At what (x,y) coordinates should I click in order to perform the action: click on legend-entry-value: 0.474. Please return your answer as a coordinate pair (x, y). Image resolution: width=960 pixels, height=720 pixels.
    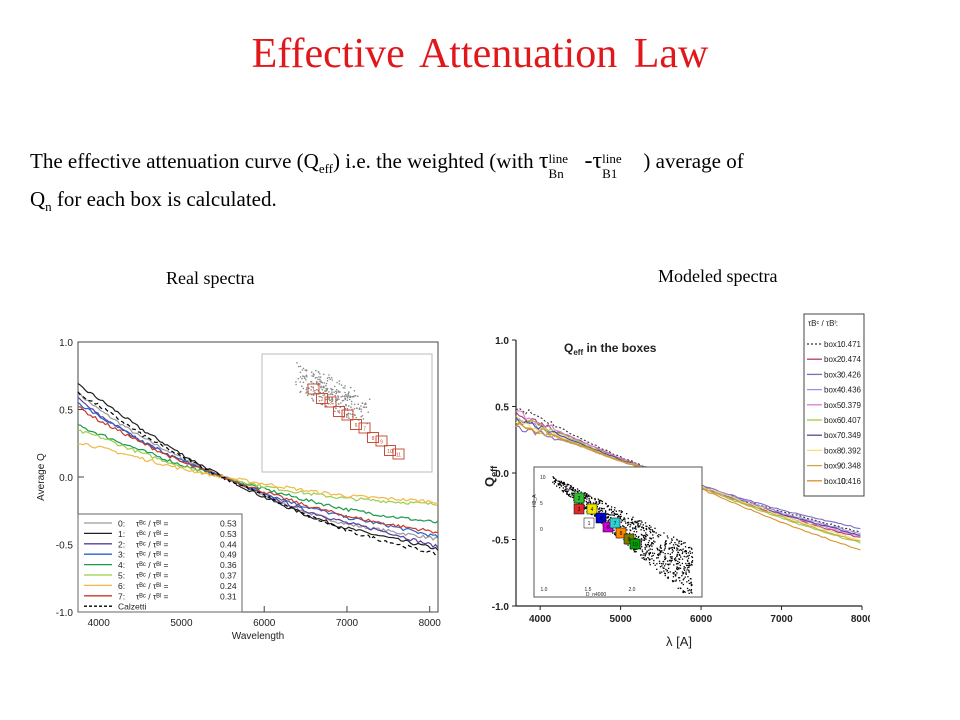
    Looking at the image, I should click on (851, 359).